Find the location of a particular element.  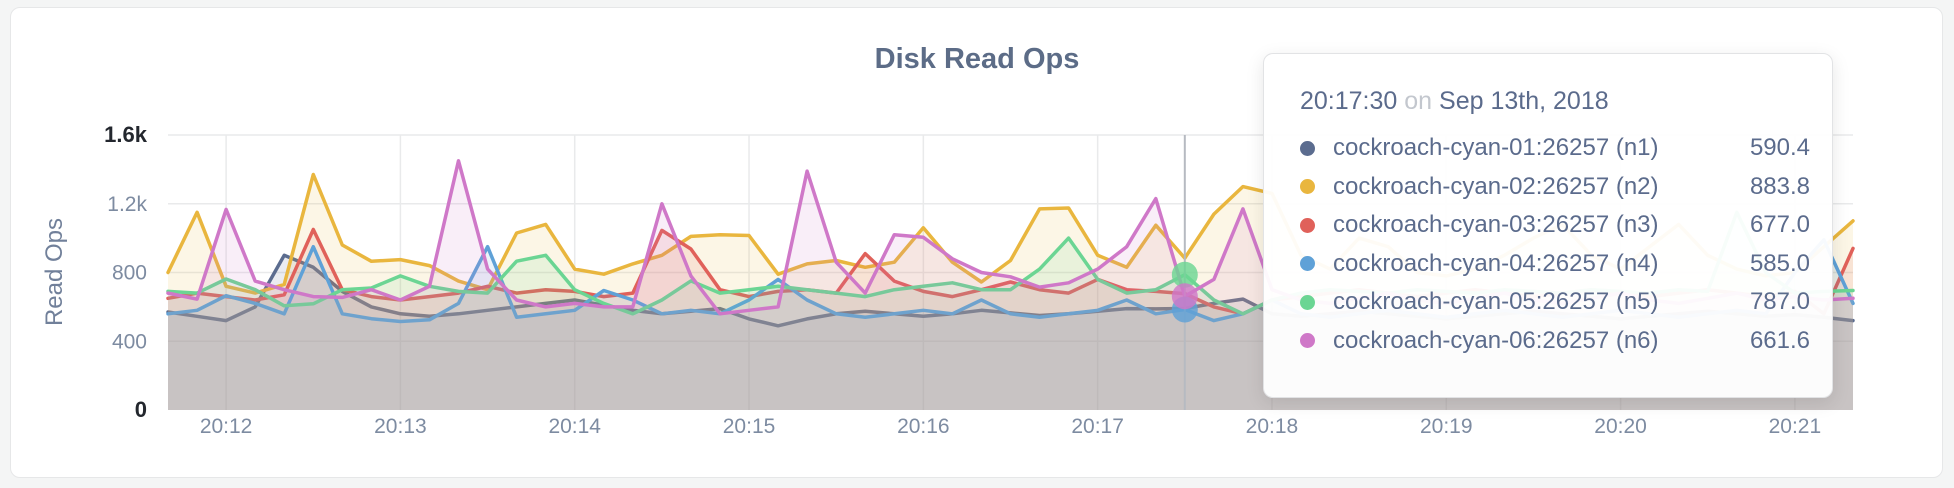

tooltip-row: cockroach-cyan-05:26257 (n5) 787.0 is located at coordinates (1555, 302).